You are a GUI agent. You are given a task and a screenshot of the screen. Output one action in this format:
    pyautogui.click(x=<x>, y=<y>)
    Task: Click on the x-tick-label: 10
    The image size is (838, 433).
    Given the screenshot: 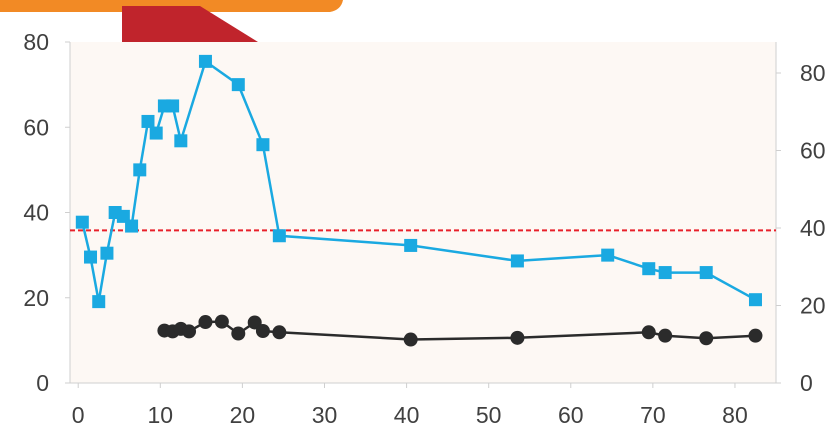 What is the action you would take?
    pyautogui.click(x=161, y=415)
    